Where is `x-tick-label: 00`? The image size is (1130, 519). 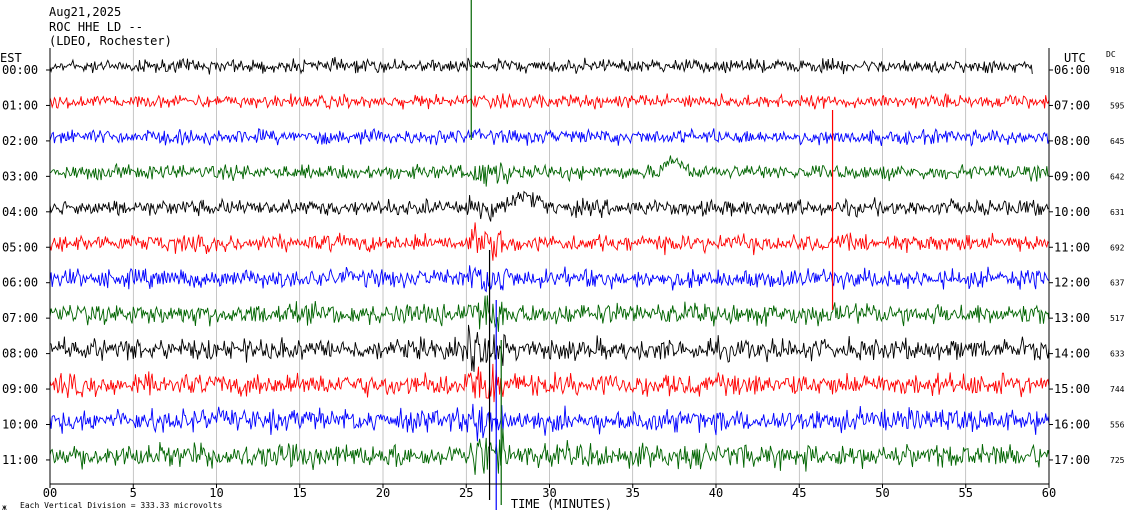
x-tick-label: 00 is located at coordinates (50, 493).